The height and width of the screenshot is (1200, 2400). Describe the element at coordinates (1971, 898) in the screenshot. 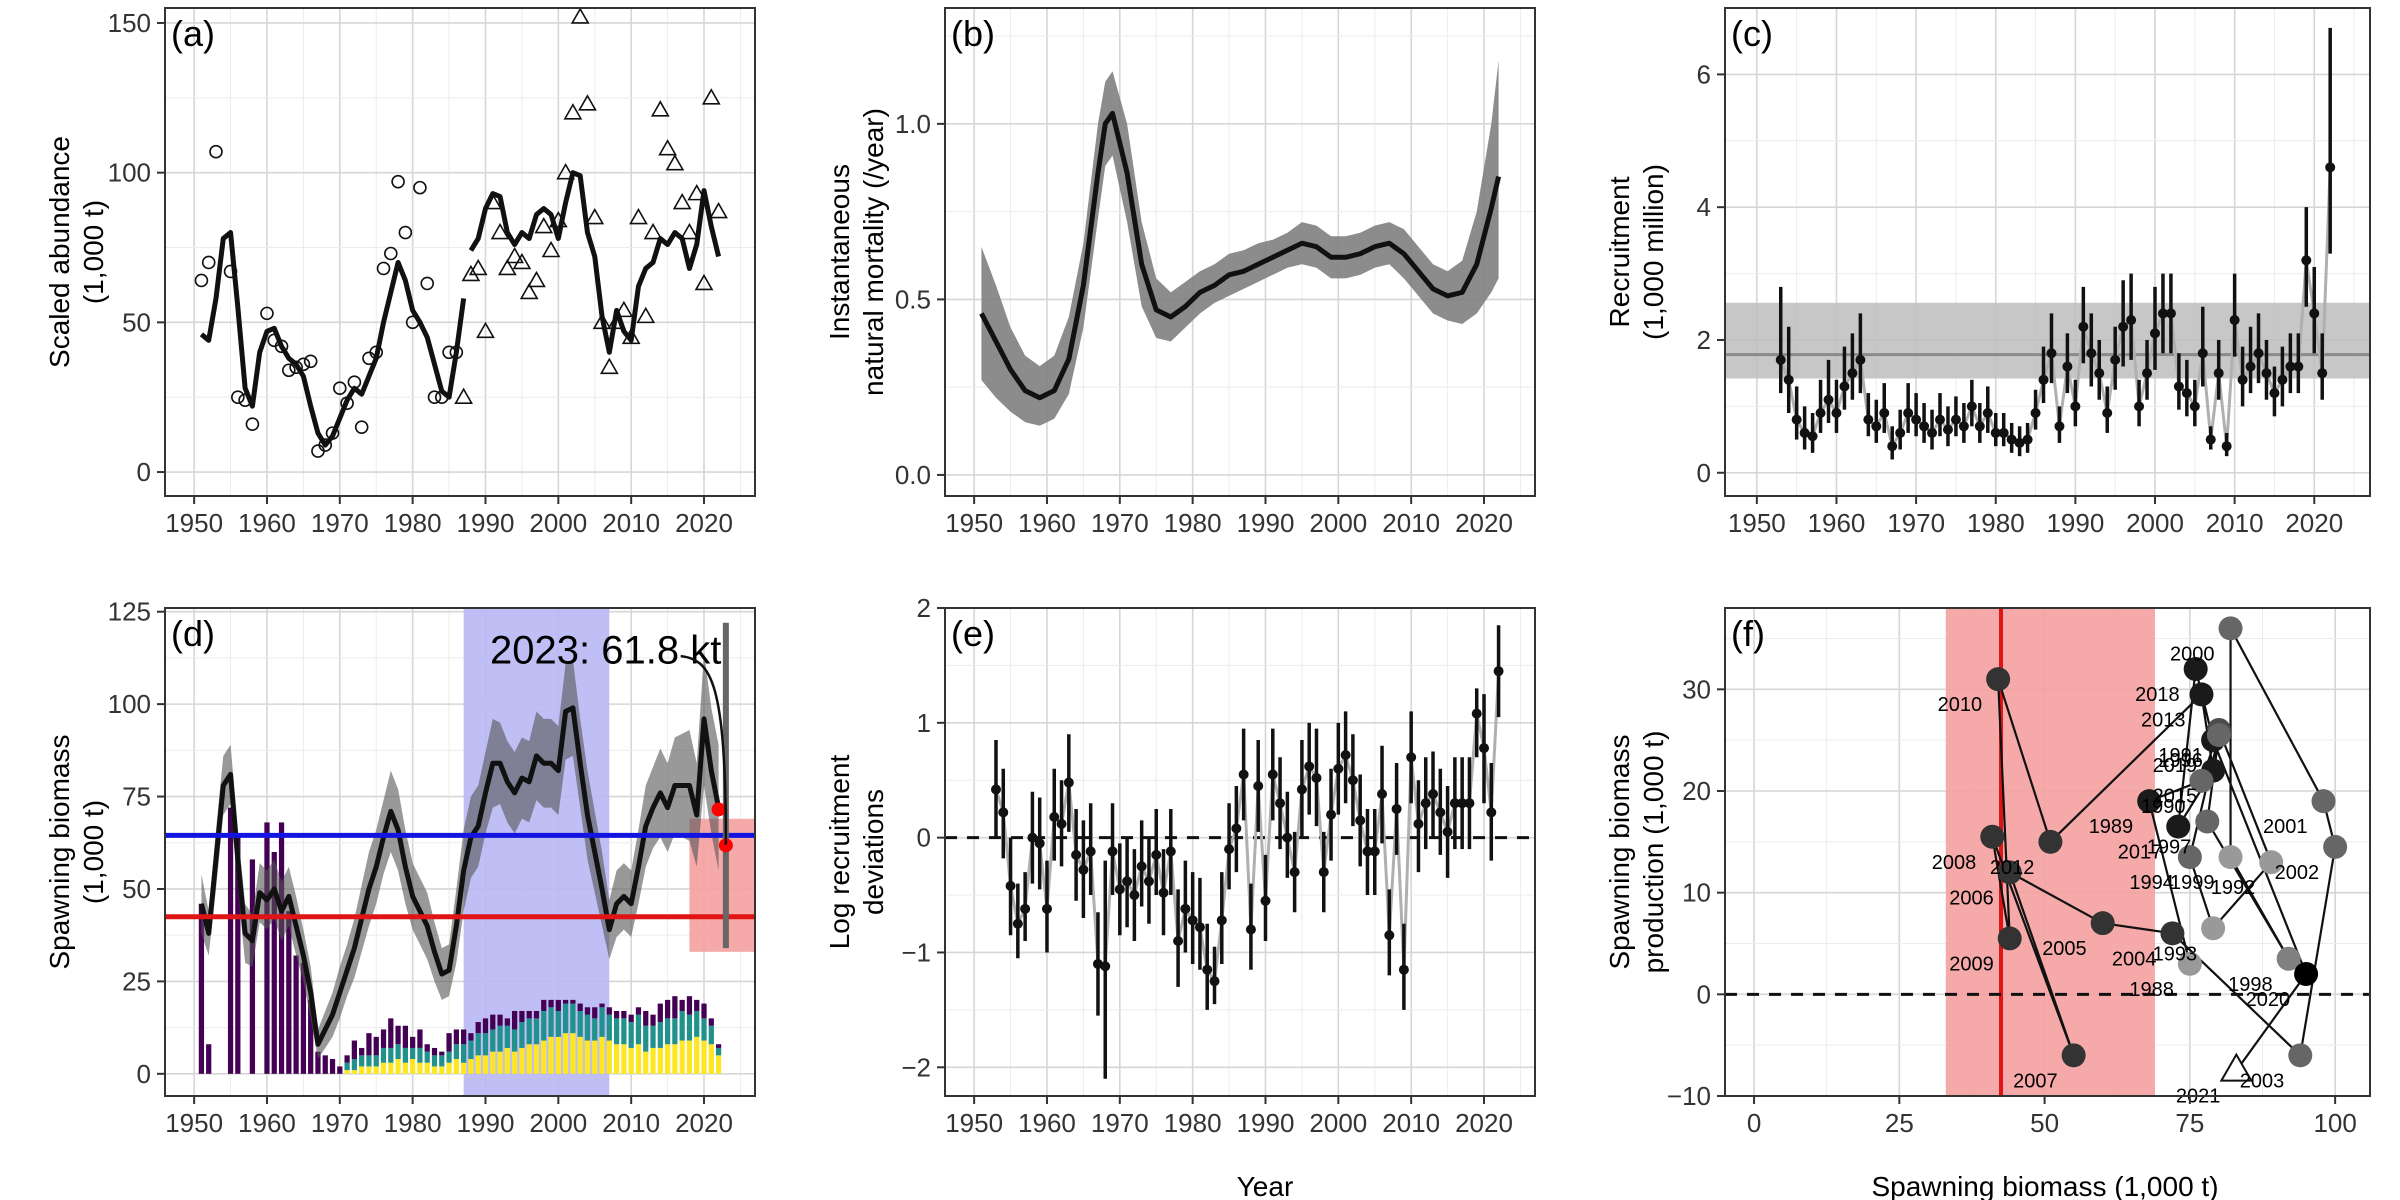

I see `year-label: 2006` at that location.